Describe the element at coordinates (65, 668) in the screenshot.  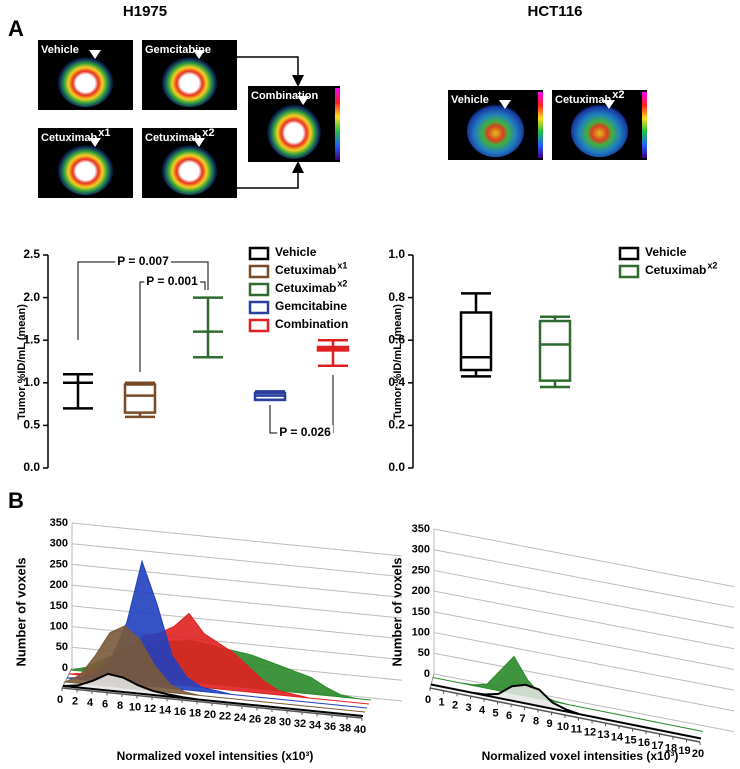
I see `y-tick-label: 0` at that location.